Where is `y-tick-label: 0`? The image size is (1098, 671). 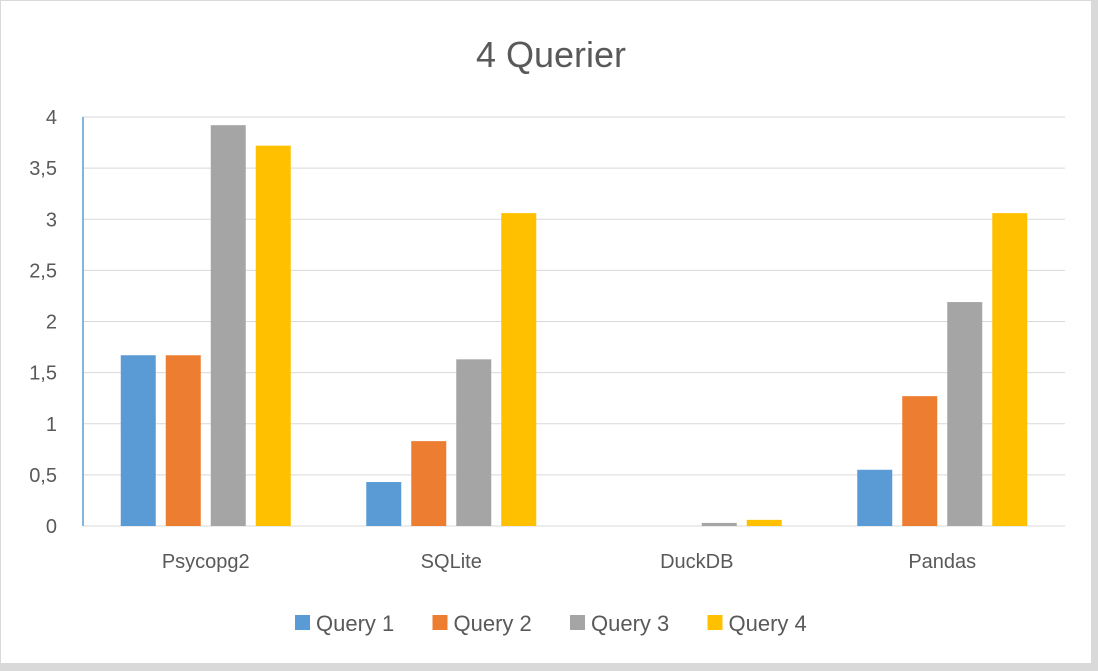 y-tick-label: 0 is located at coordinates (51, 527).